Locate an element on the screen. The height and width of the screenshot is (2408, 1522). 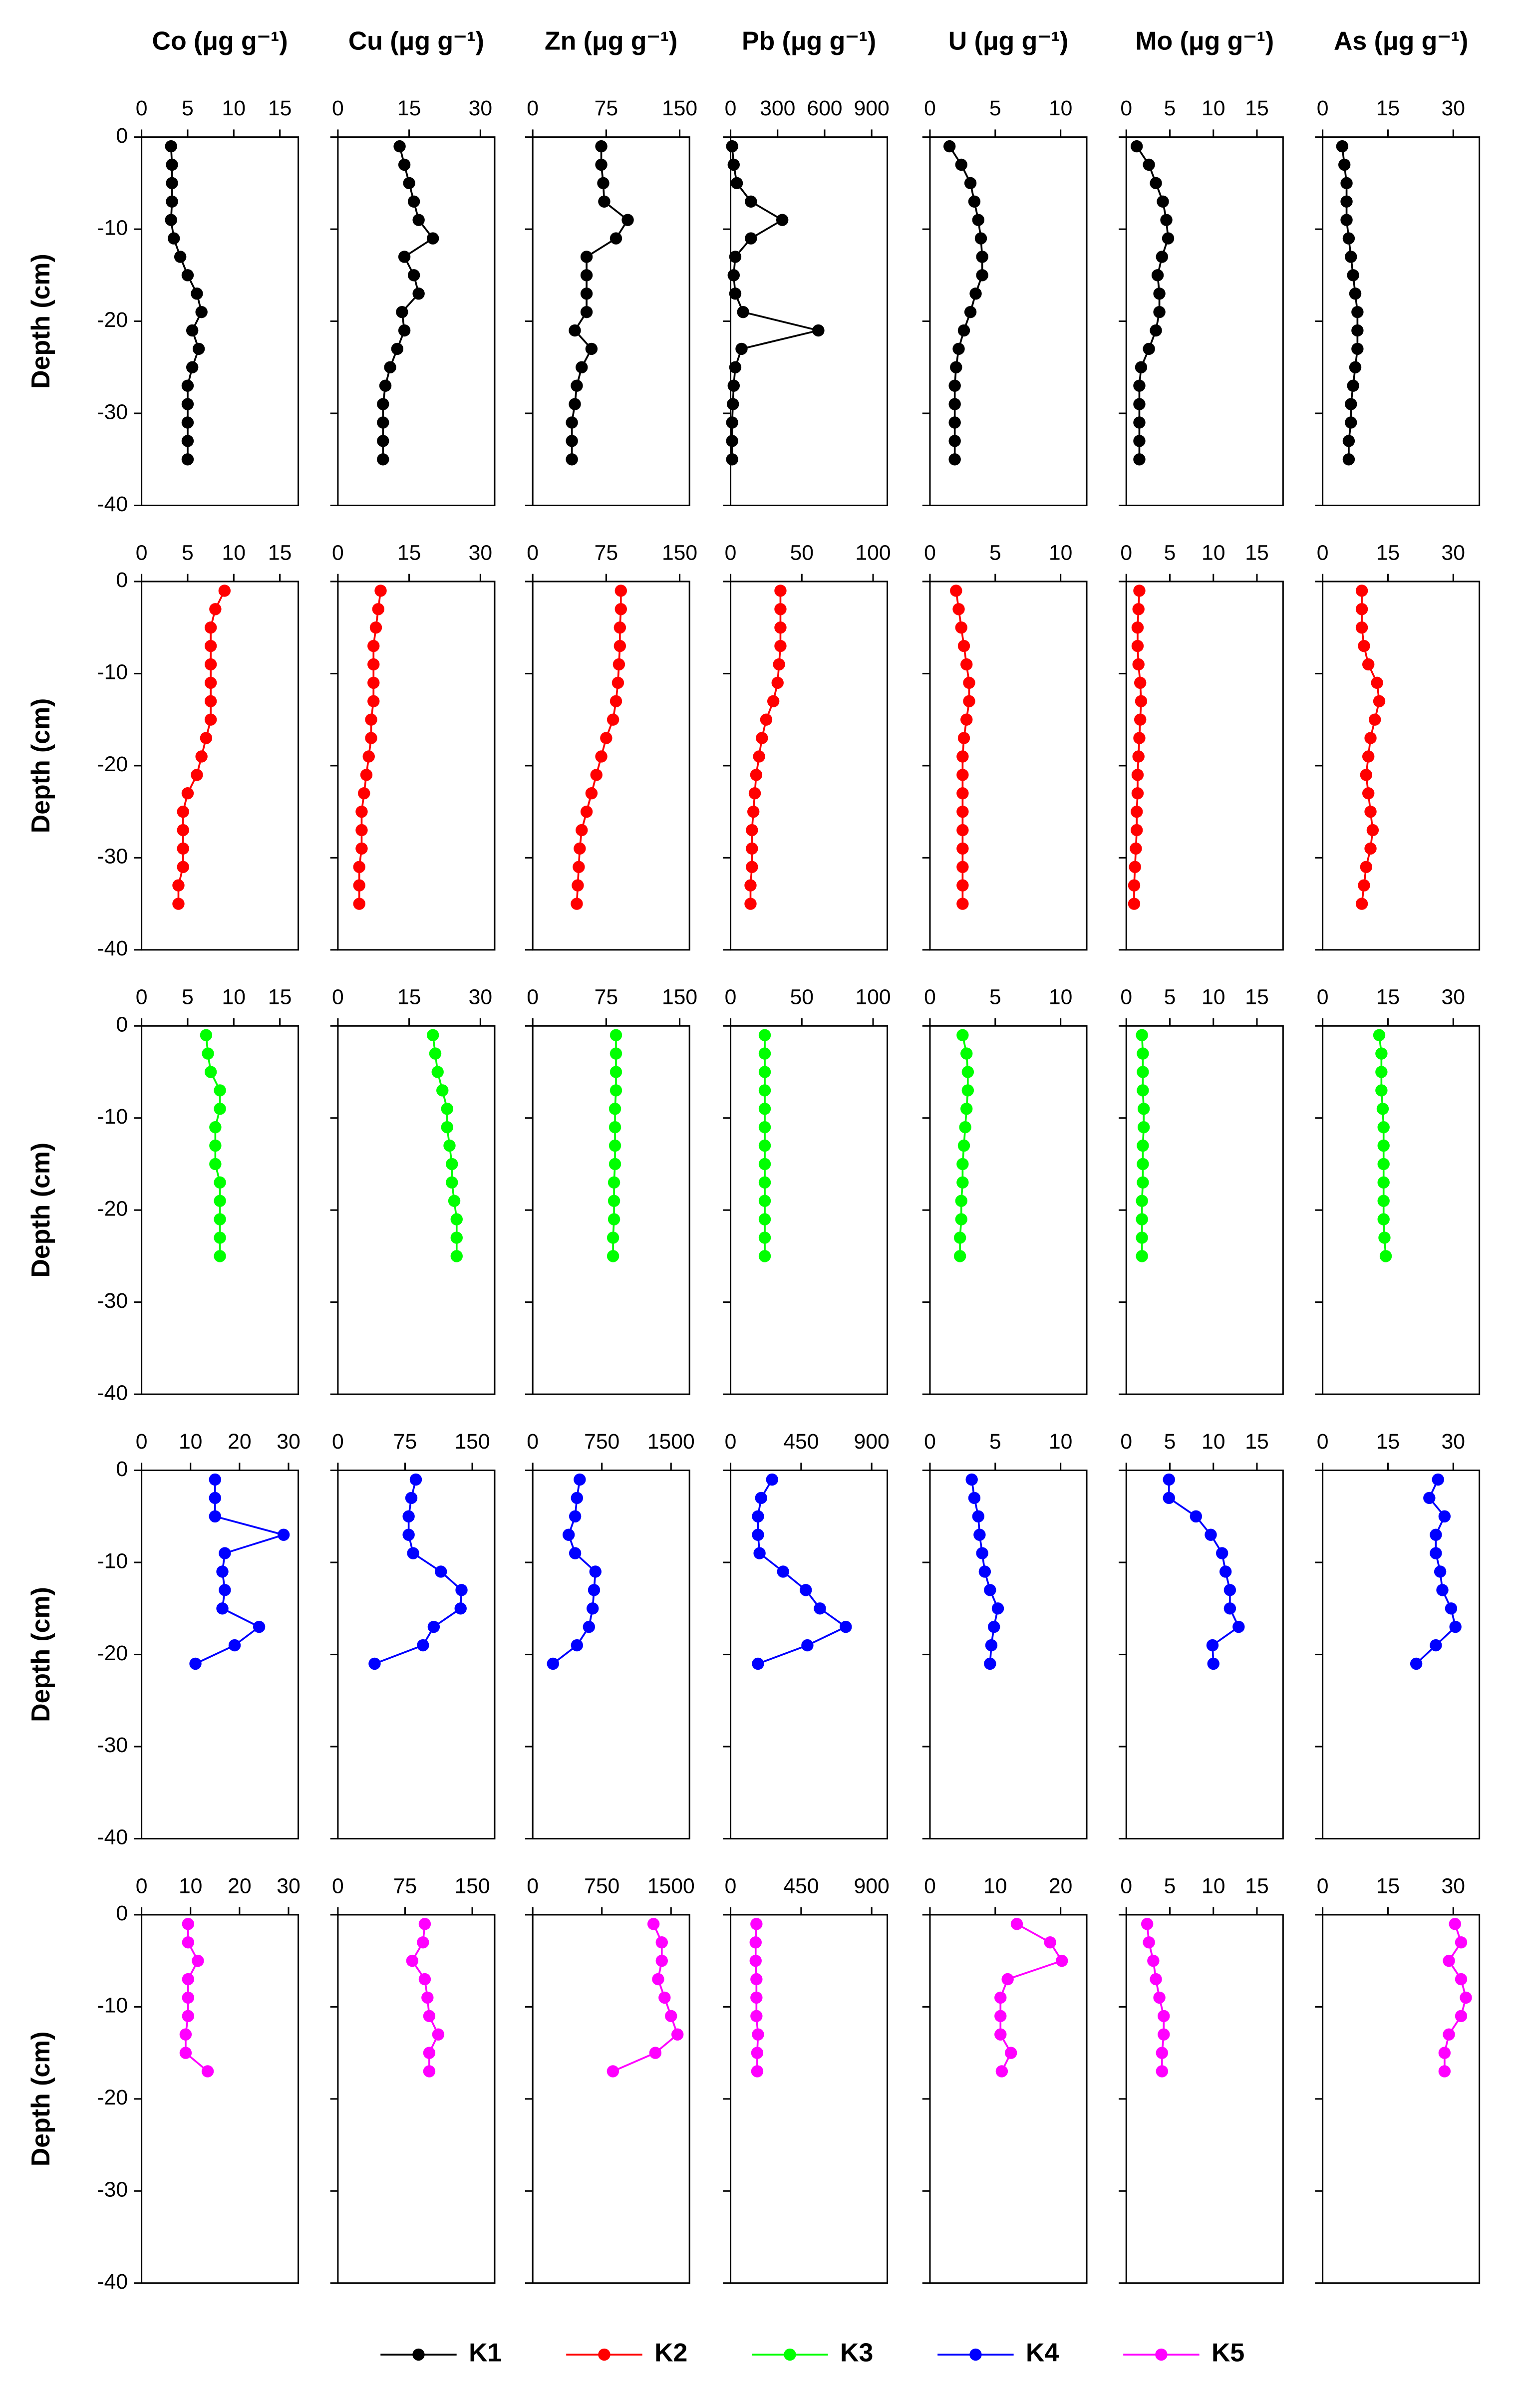
legend-marker is located at coordinates (1161, 2354).